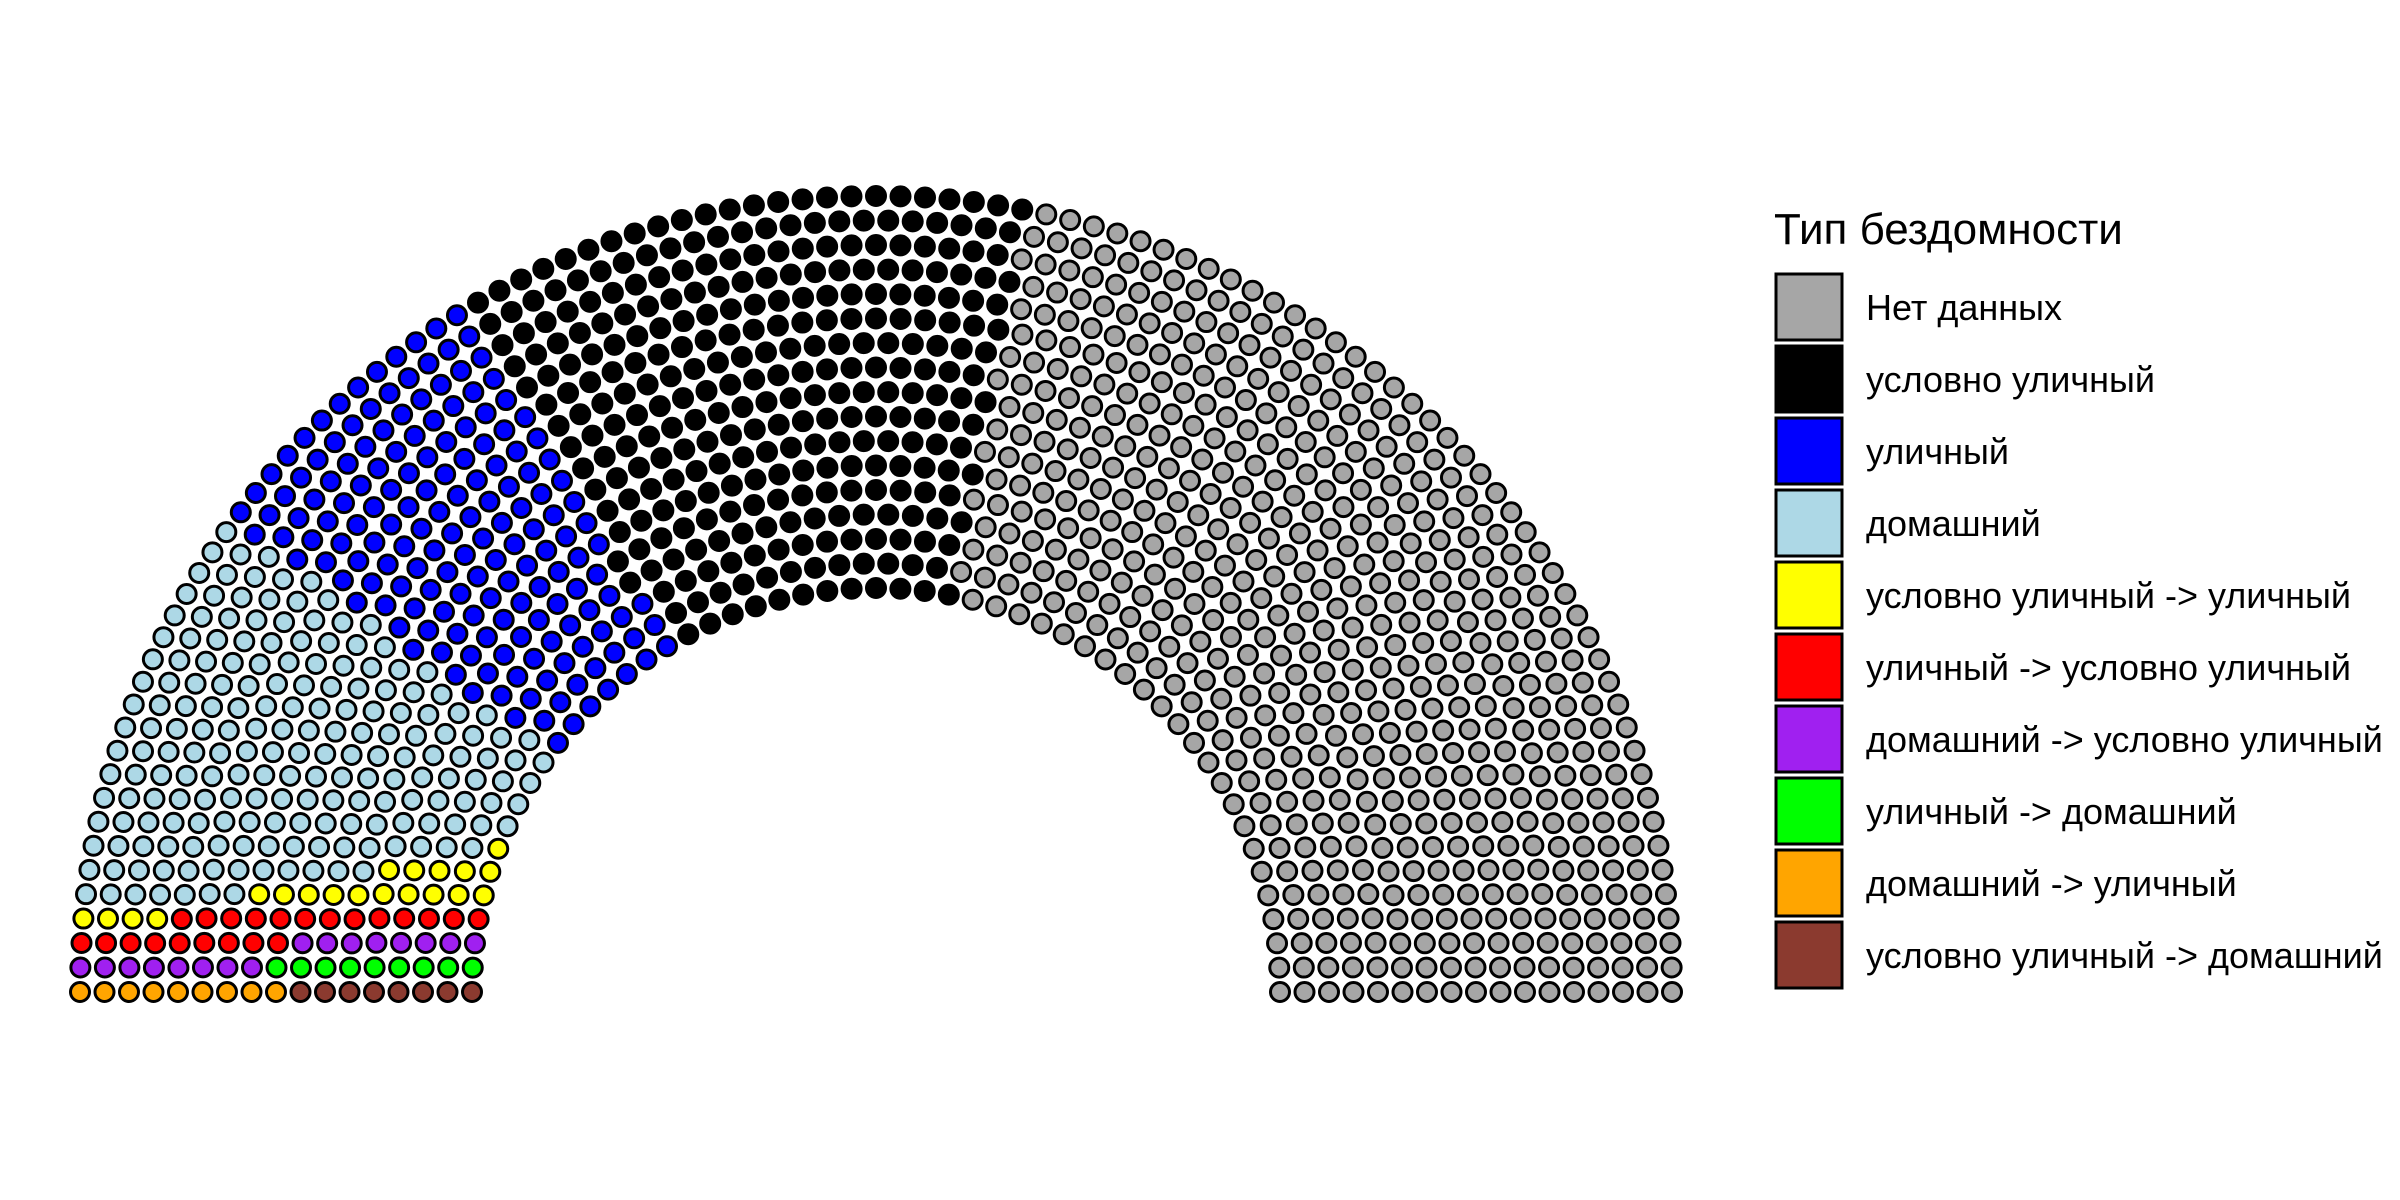 This screenshot has width=2400, height=1200. What do you see at coordinates (401, 942) in the screenshot?
I see `seat-домашний-to-условно-уличный` at bounding box center [401, 942].